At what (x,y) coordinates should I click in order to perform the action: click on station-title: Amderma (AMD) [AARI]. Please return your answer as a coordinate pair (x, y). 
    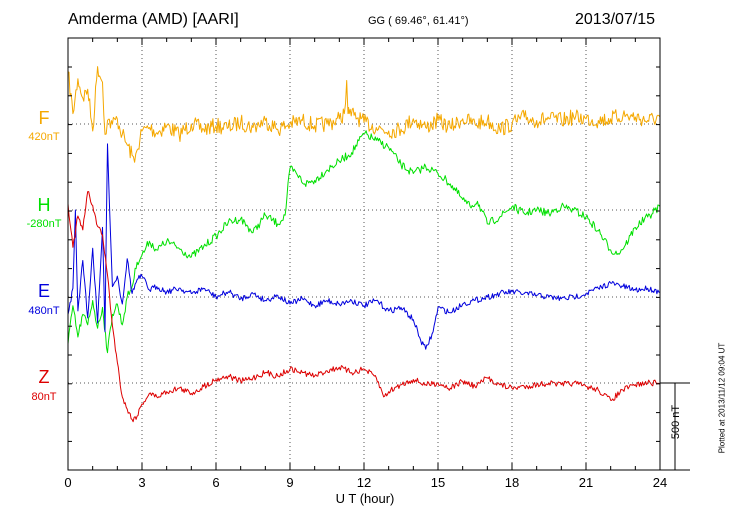
    Looking at the image, I should click on (153, 19).